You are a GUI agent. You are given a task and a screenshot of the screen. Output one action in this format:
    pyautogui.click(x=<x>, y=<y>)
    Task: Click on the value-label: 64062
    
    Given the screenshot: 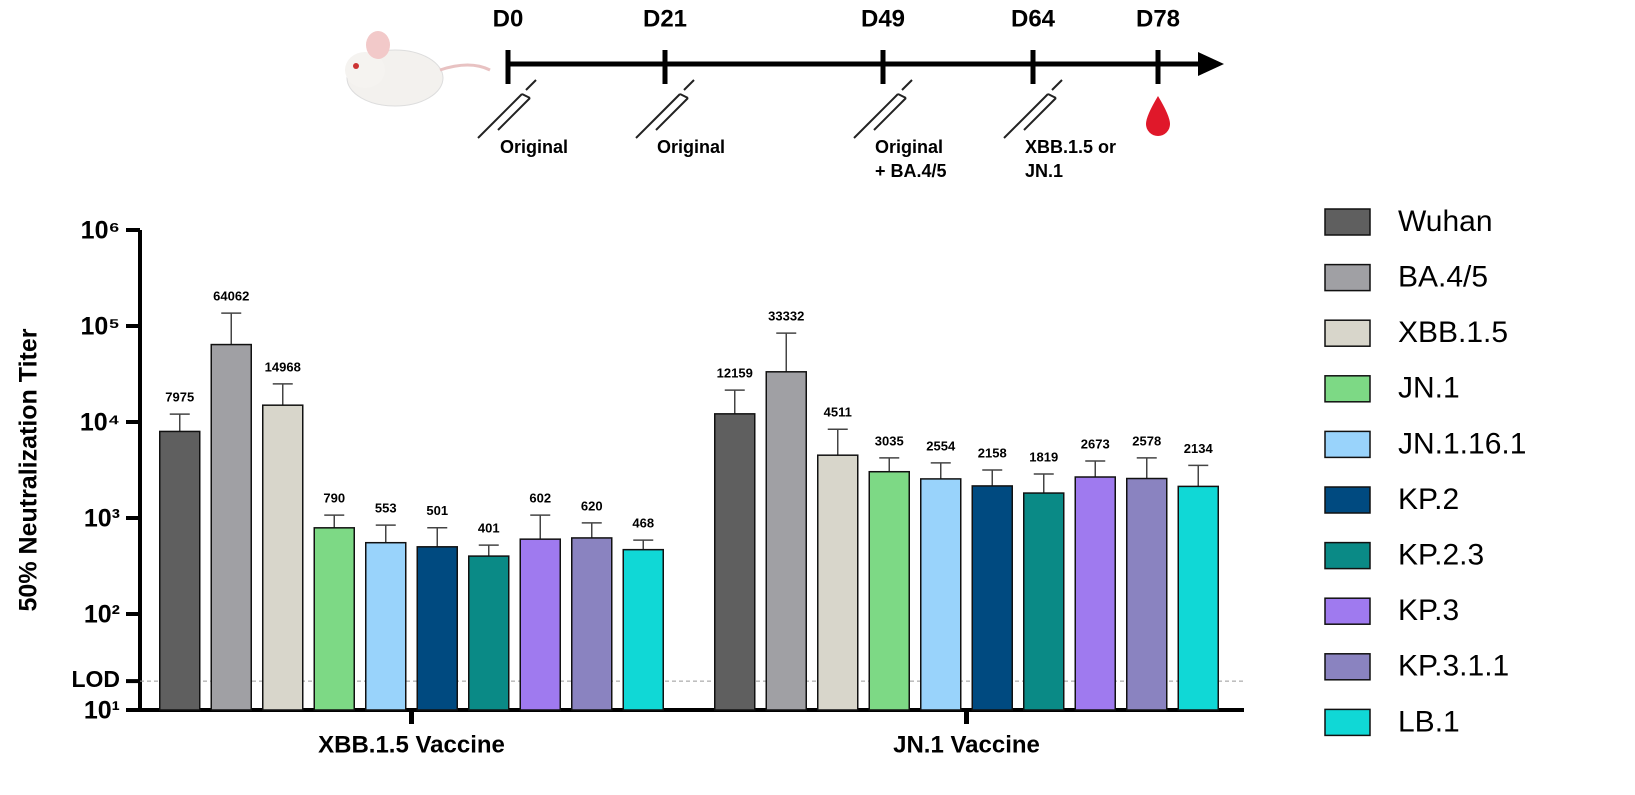 What is the action you would take?
    pyautogui.click(x=231, y=296)
    